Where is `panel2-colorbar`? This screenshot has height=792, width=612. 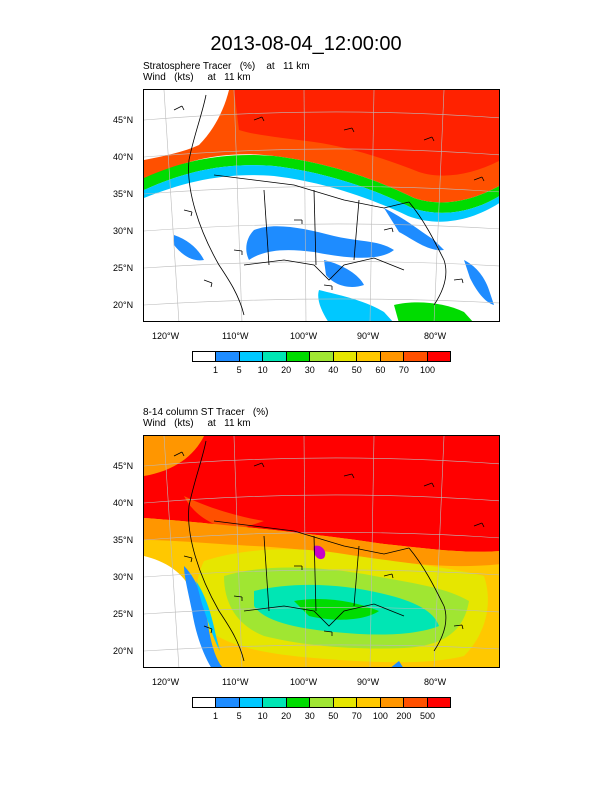
panel2-colorbar is located at coordinates (321, 702).